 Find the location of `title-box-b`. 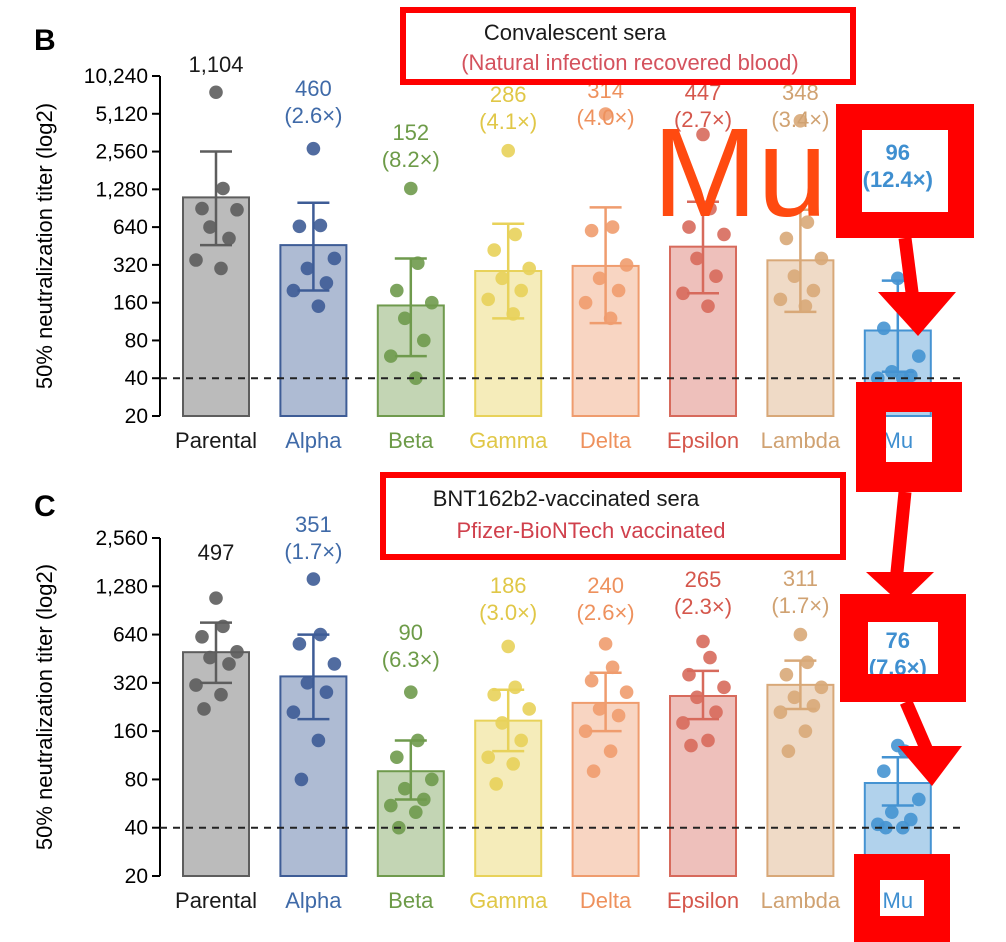

title-box-b is located at coordinates (628, 46).